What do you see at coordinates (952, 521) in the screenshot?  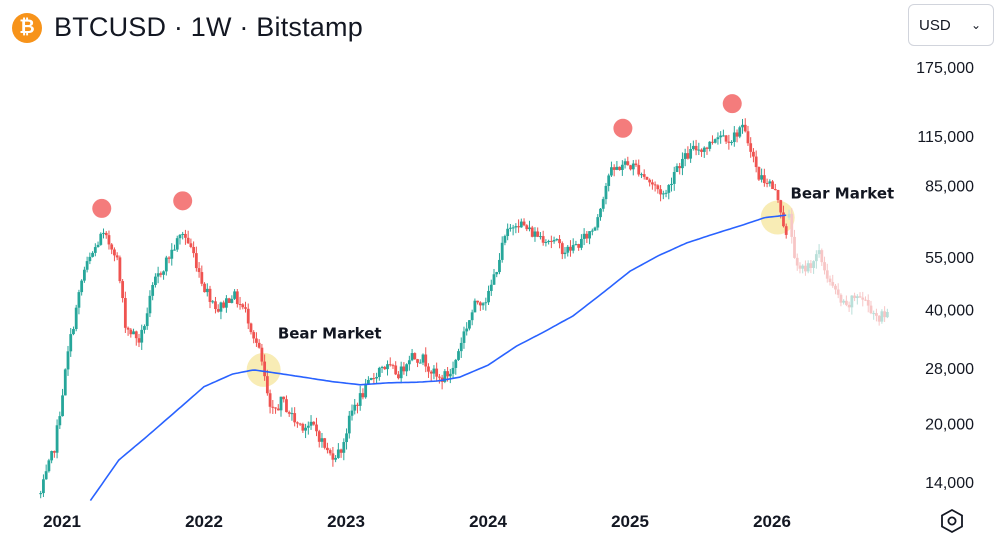 I see `settings-hexagon-icon` at bounding box center [952, 521].